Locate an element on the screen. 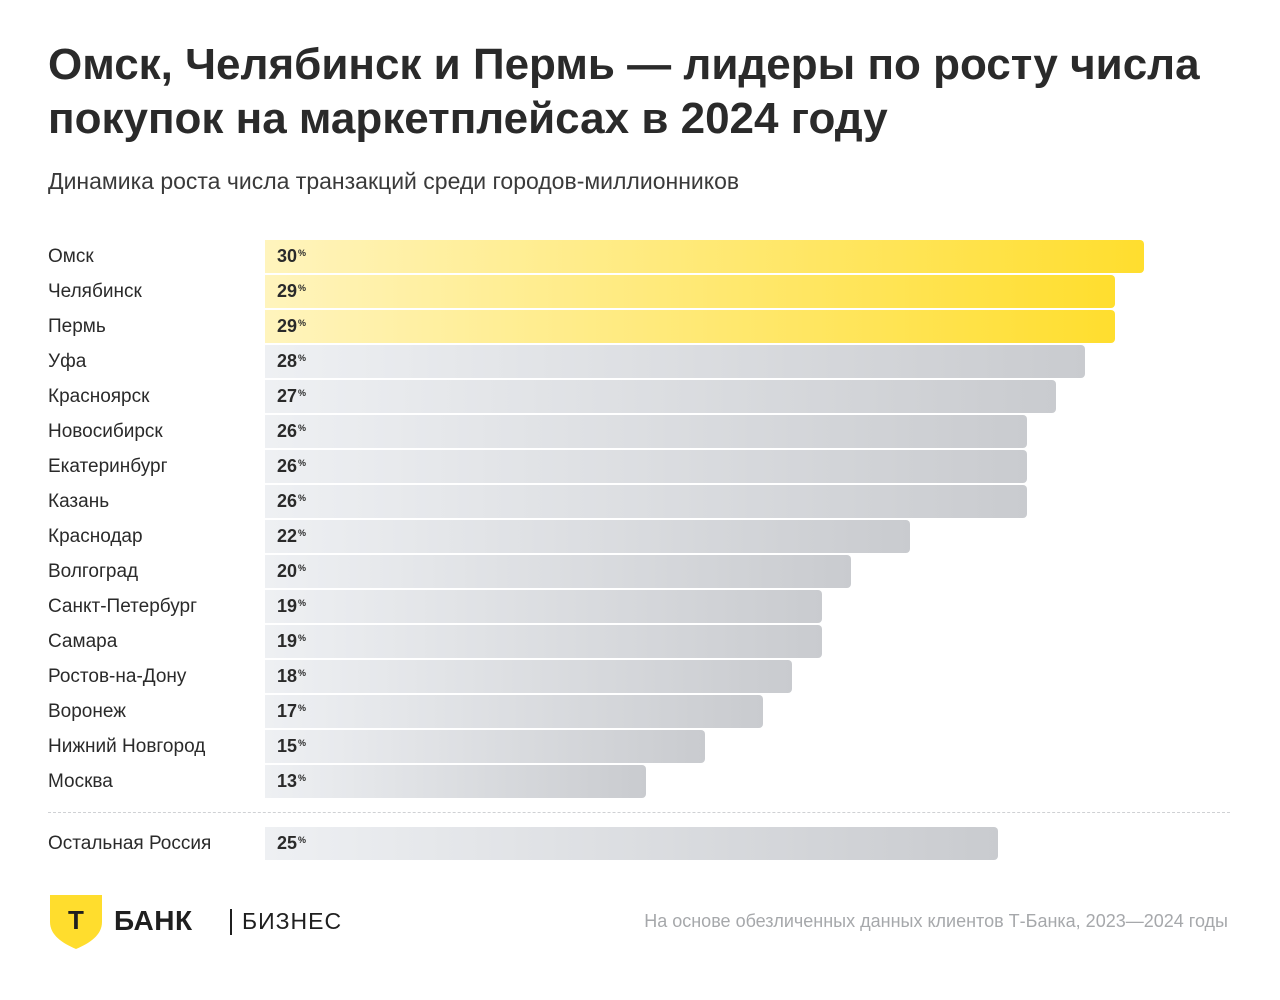  city-row: Омск 30% is located at coordinates (640, 256).